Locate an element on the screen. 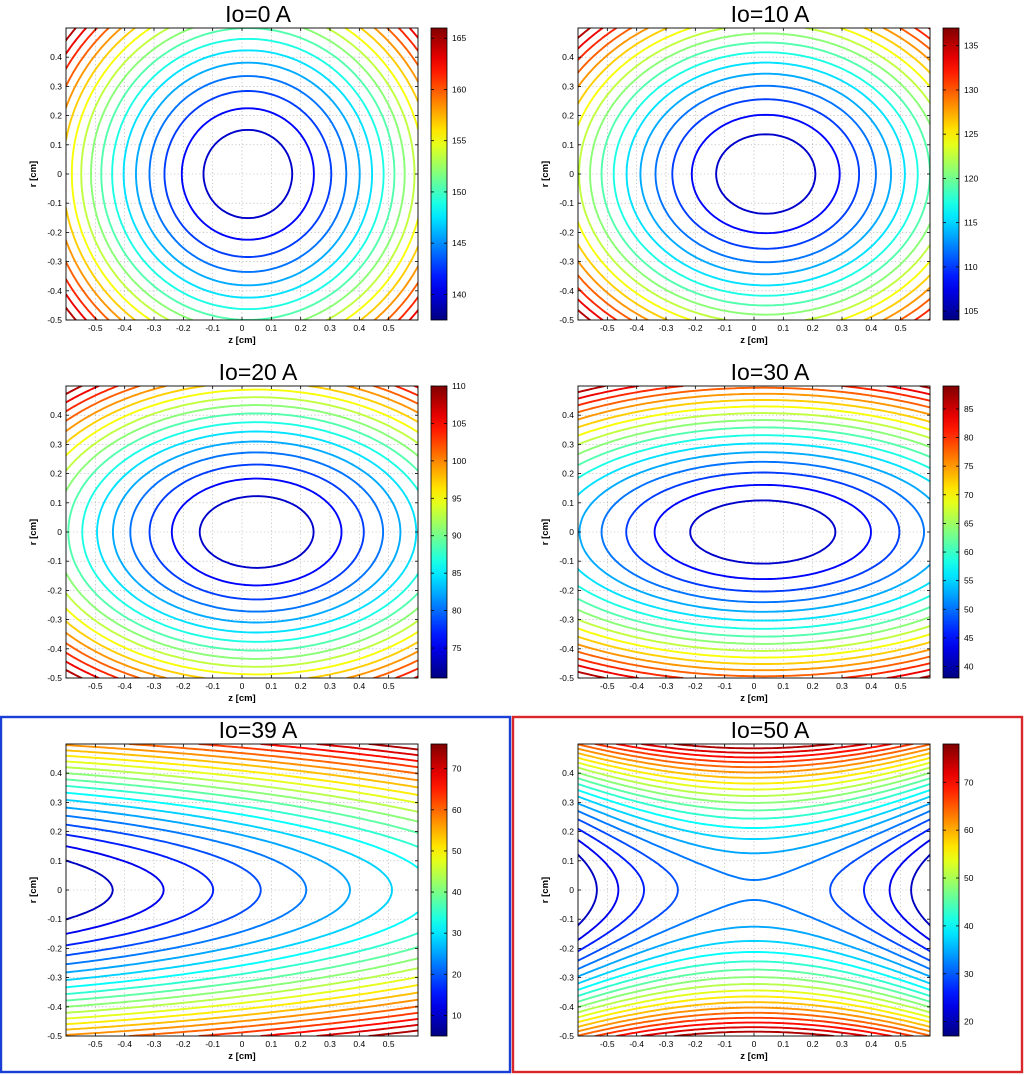 The image size is (1024, 1075). colorbar-tick-label: 85 is located at coordinates (457, 573).